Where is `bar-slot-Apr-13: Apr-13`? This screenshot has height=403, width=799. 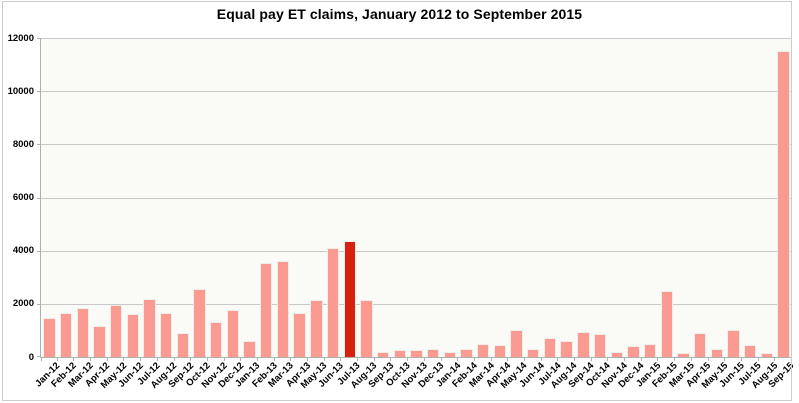
bar-slot-Apr-13: Apr-13 is located at coordinates (298, 213).